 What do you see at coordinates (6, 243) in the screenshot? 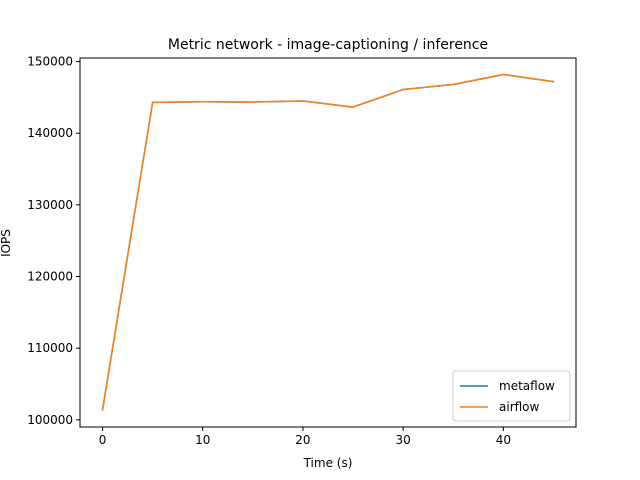
I see `y-axis-label: IOPS` at bounding box center [6, 243].